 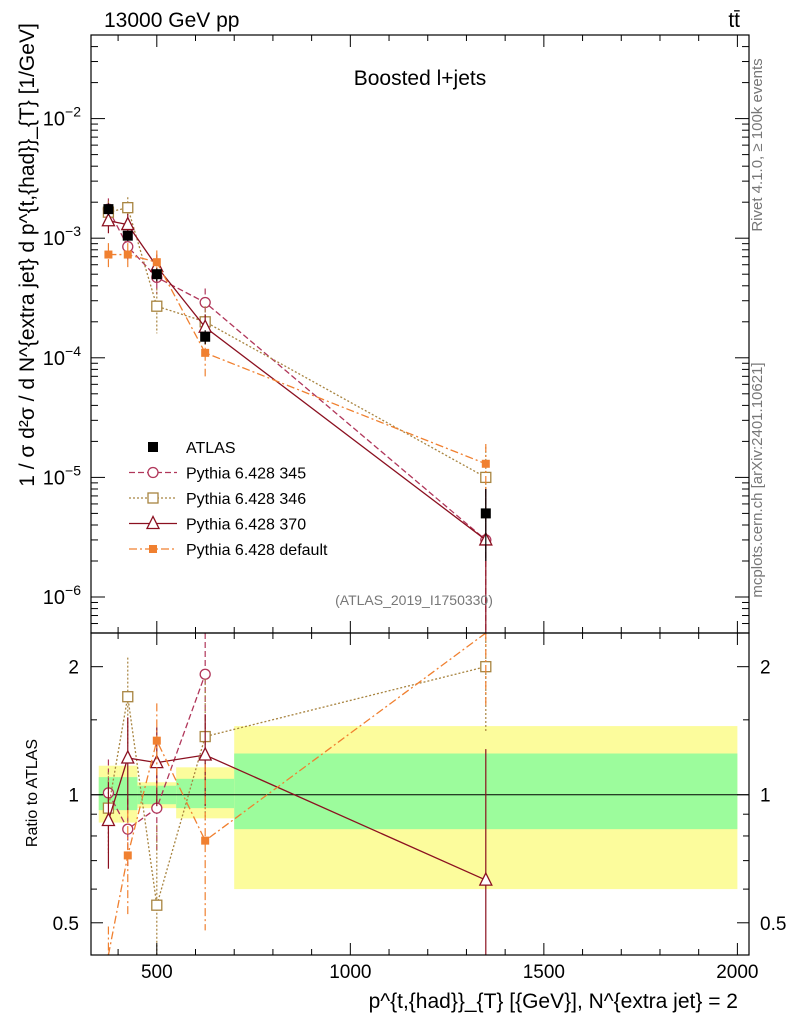 What do you see at coordinates (246, 474) in the screenshot?
I see `legend-label-pythia-6-428-345: Pythia 6.428 345` at bounding box center [246, 474].